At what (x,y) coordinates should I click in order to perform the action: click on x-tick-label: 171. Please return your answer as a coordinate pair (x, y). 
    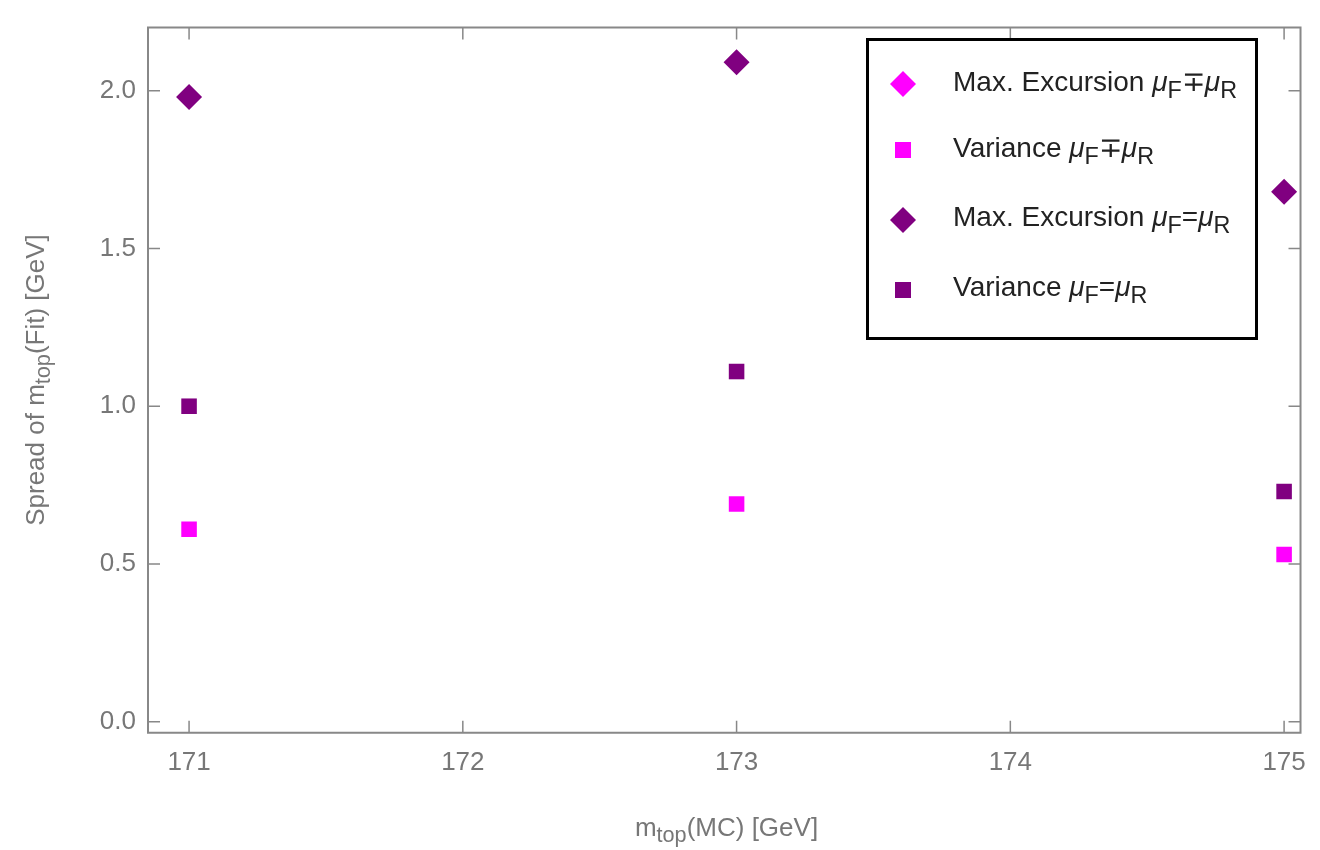
    Looking at the image, I should click on (189, 760).